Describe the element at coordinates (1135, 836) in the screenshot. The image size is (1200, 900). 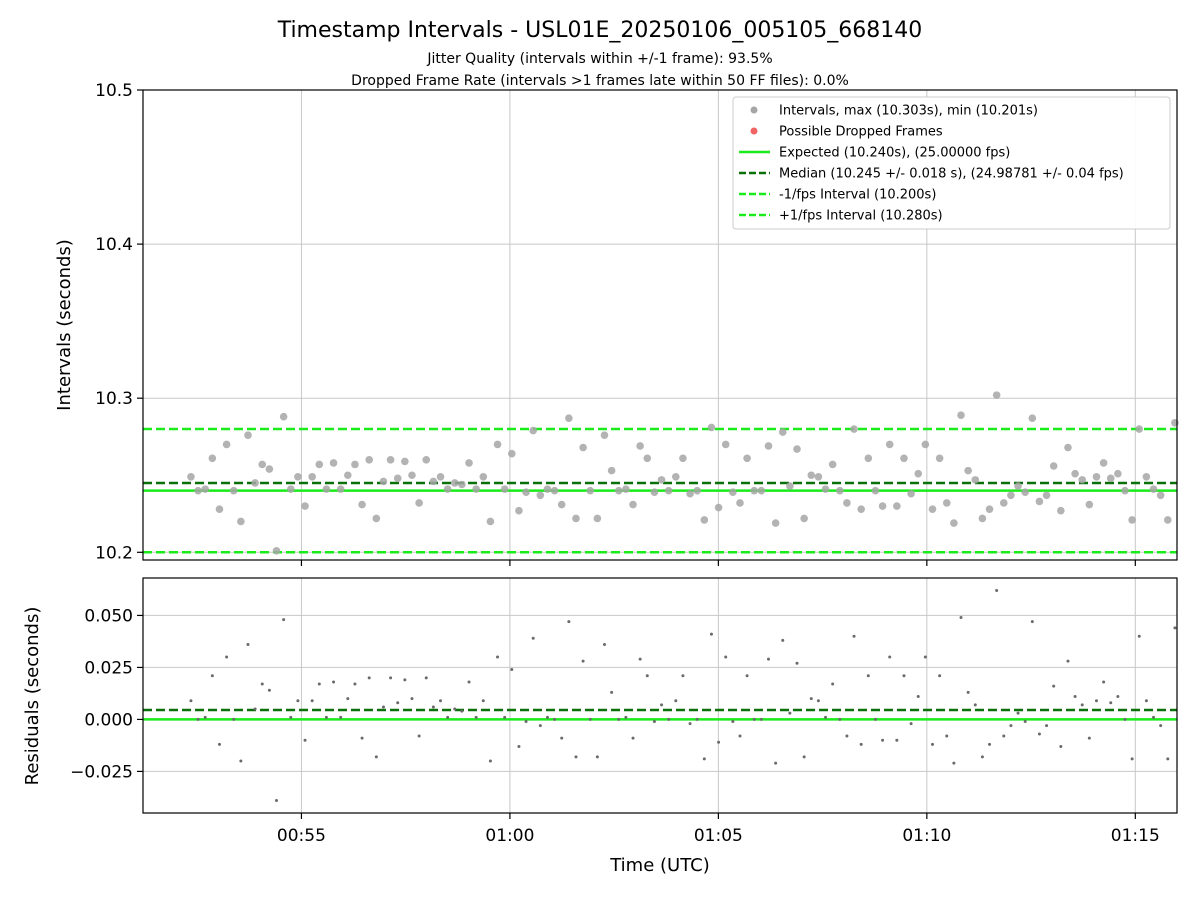
I see `x-tick-label: 01:15` at that location.